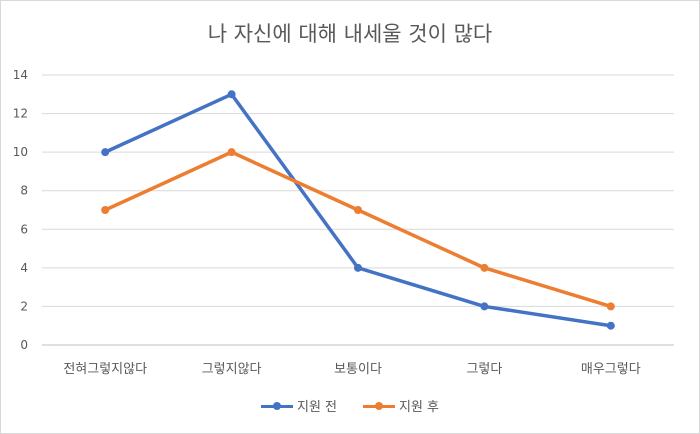 The height and width of the screenshot is (434, 700). What do you see at coordinates (24, 345) in the screenshot?
I see `y-tick-label: 0` at bounding box center [24, 345].